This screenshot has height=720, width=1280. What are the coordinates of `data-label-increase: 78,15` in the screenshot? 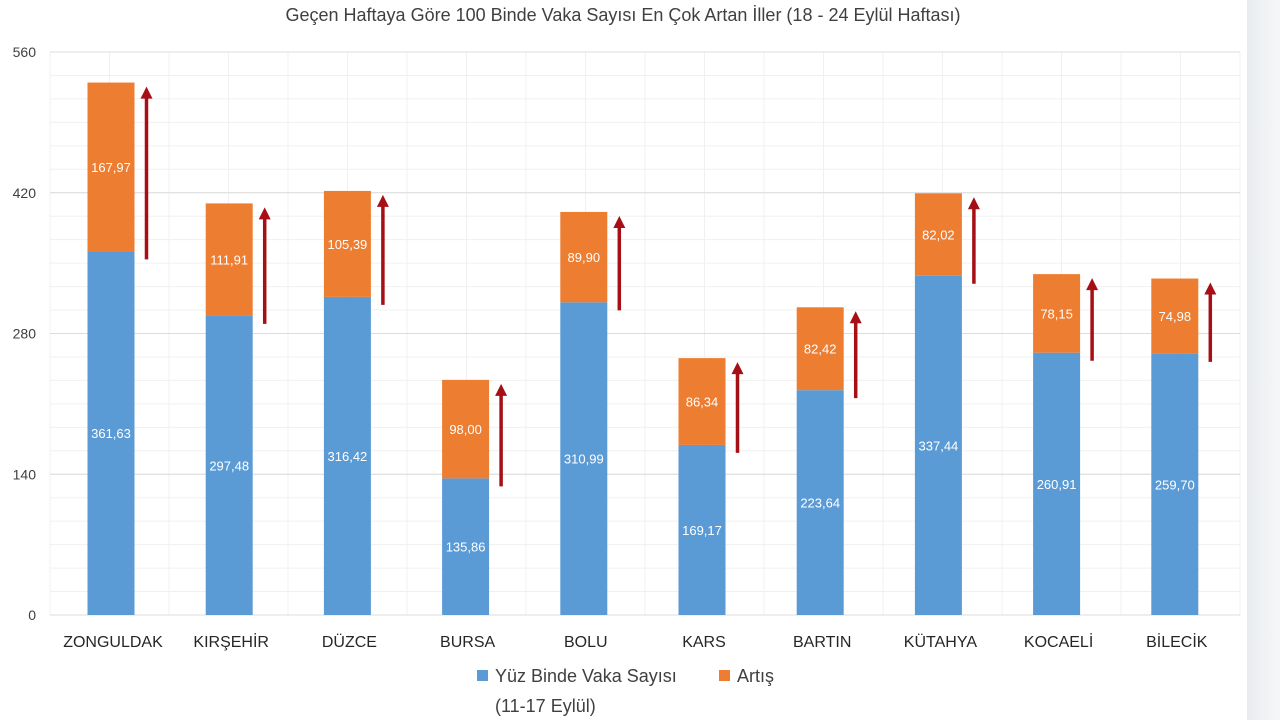 It's located at (1056, 313).